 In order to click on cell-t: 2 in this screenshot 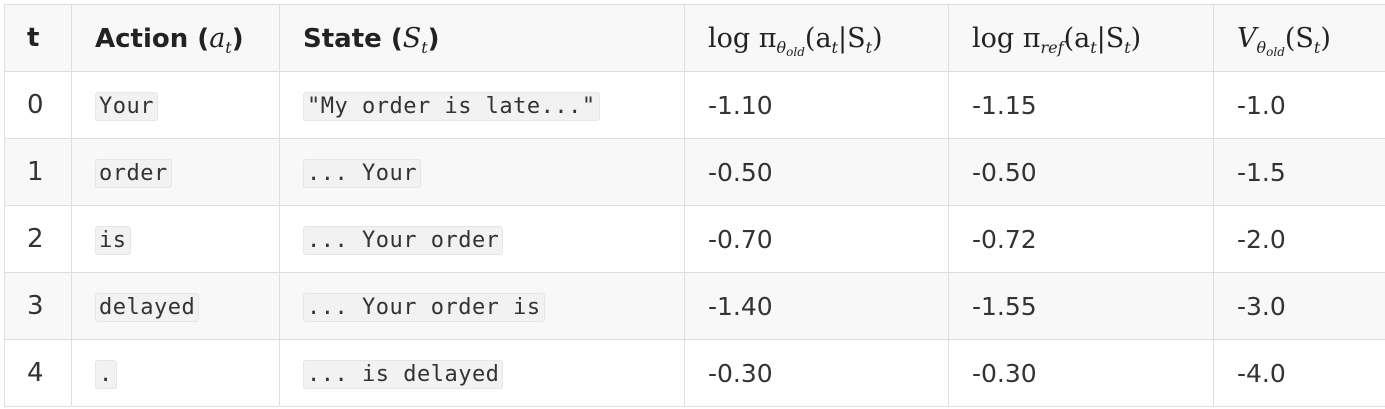, I will do `click(38, 239)`.